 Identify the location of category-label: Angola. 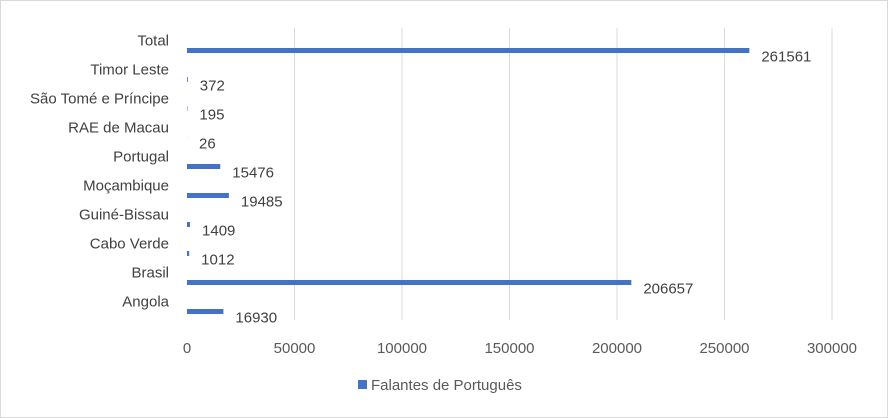
(145, 302).